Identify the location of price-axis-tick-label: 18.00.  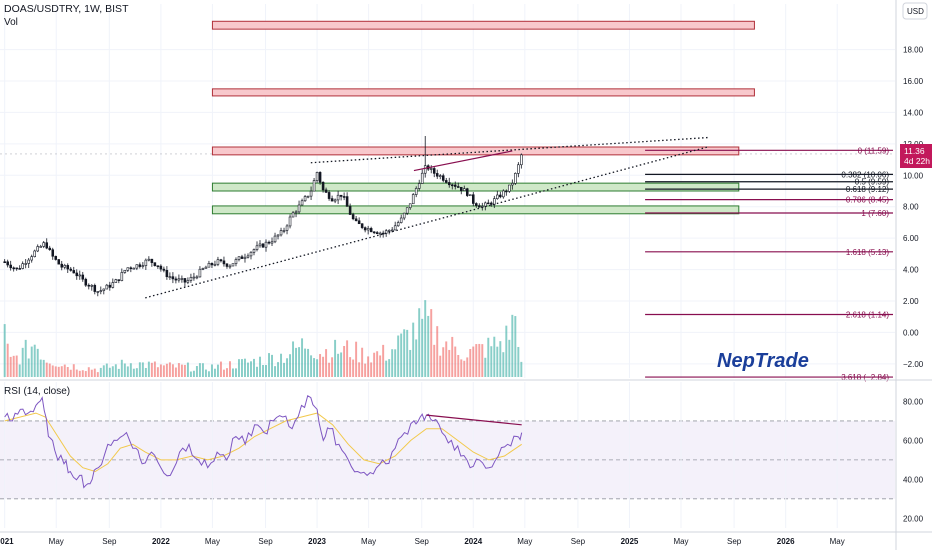
(913, 50).